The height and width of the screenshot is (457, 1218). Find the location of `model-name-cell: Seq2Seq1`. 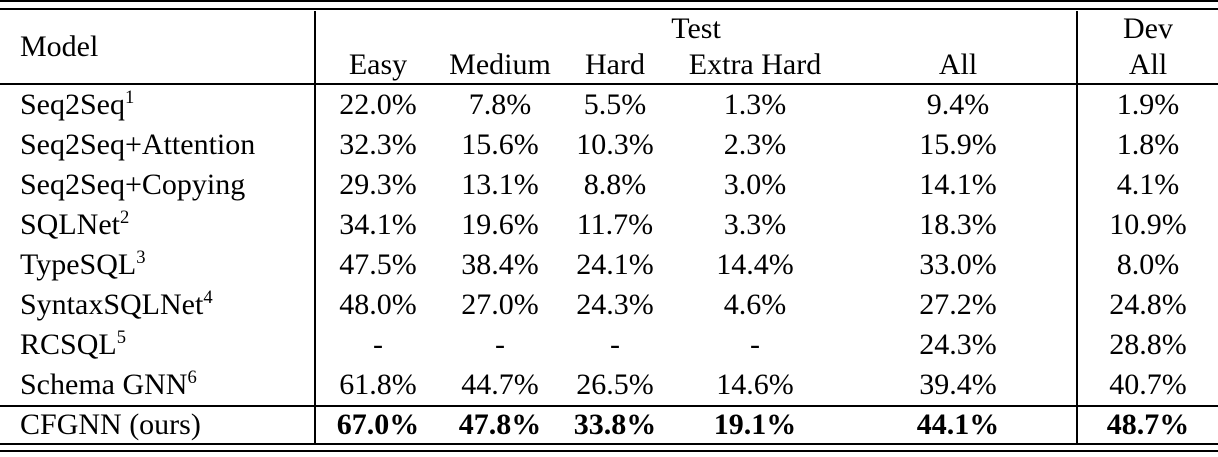

model-name-cell: Seq2Seq1 is located at coordinates (157, 104).